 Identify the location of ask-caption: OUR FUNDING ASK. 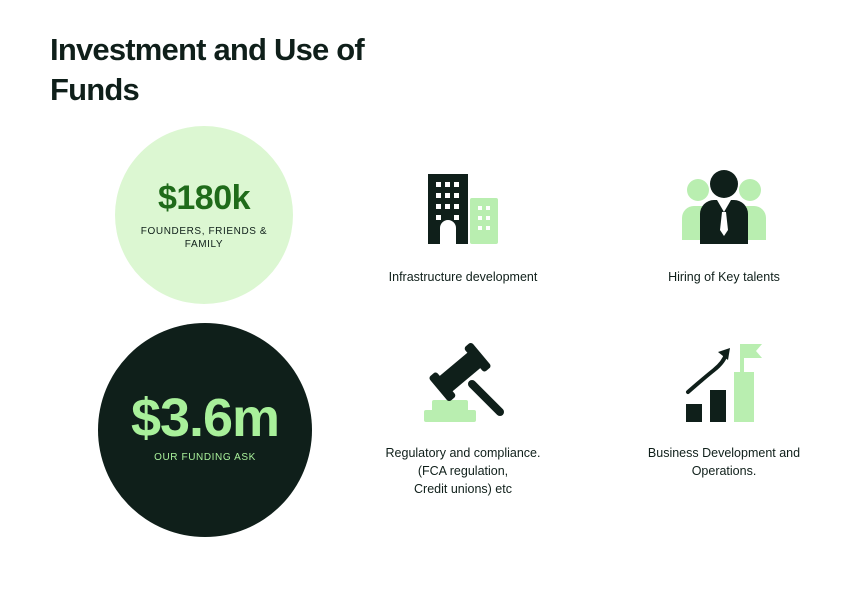
(205, 457).